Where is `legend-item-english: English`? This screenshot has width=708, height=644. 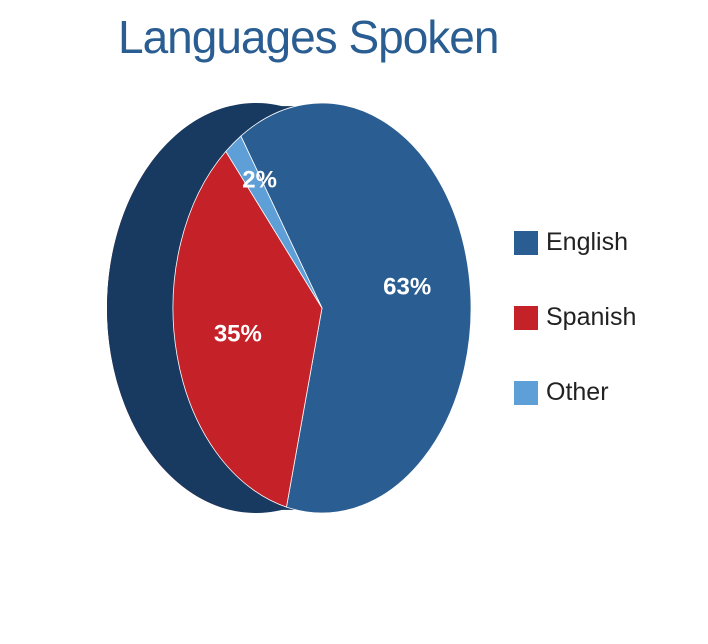 legend-item-english: English is located at coordinates (575, 242).